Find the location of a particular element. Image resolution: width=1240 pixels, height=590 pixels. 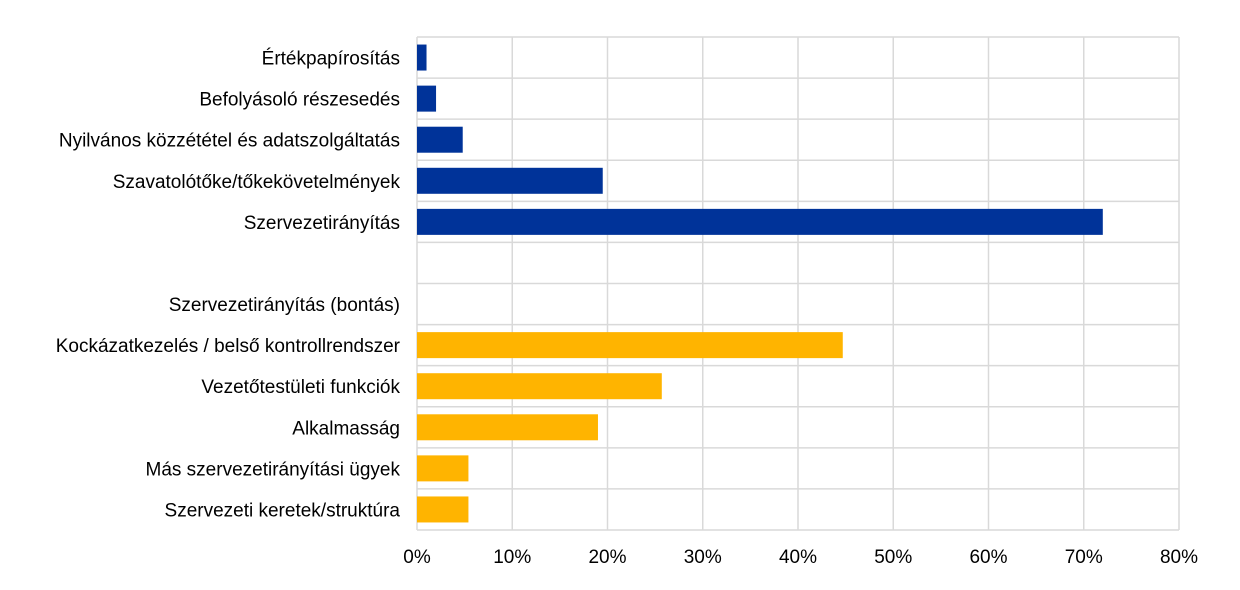

category-label: Kockázatkezelés / belső kontrollrendszer is located at coordinates (228, 346).